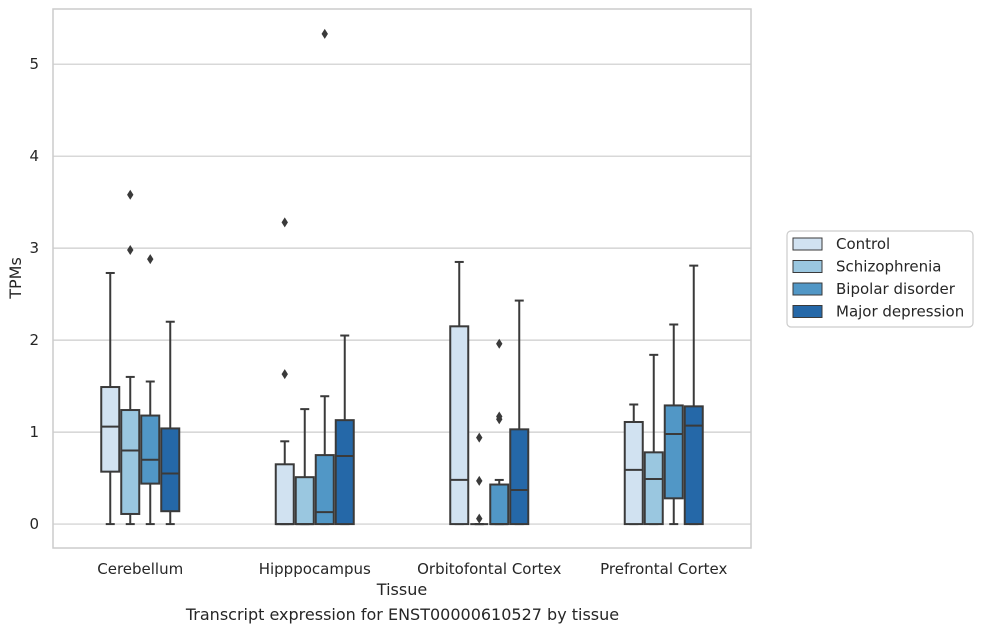 The width and height of the screenshot is (983, 634). I want to click on legend-item-control: Control, so click(841, 244).